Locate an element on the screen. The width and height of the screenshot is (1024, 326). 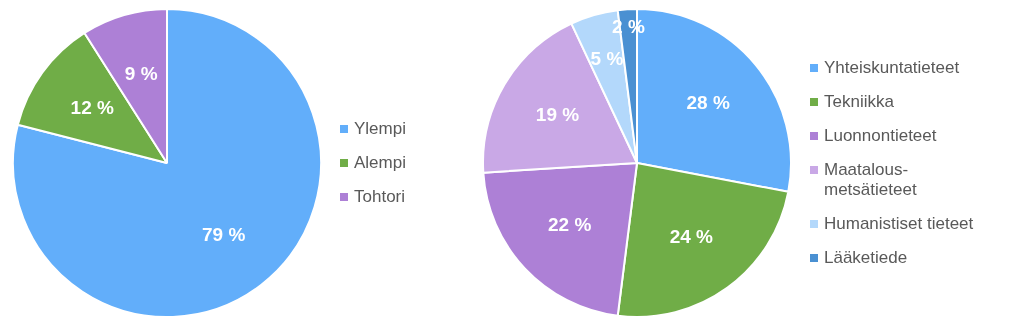
data-label: 19 % is located at coordinates (557, 115).